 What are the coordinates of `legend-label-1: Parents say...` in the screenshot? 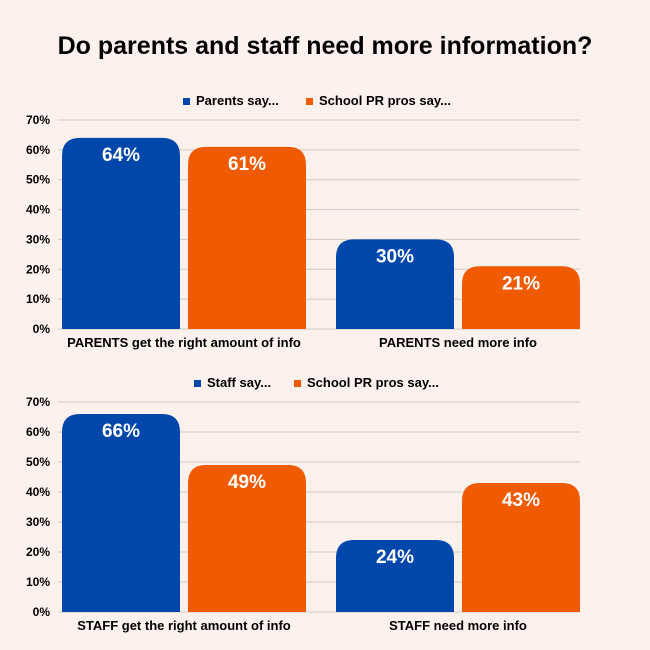 It's located at (237, 100).